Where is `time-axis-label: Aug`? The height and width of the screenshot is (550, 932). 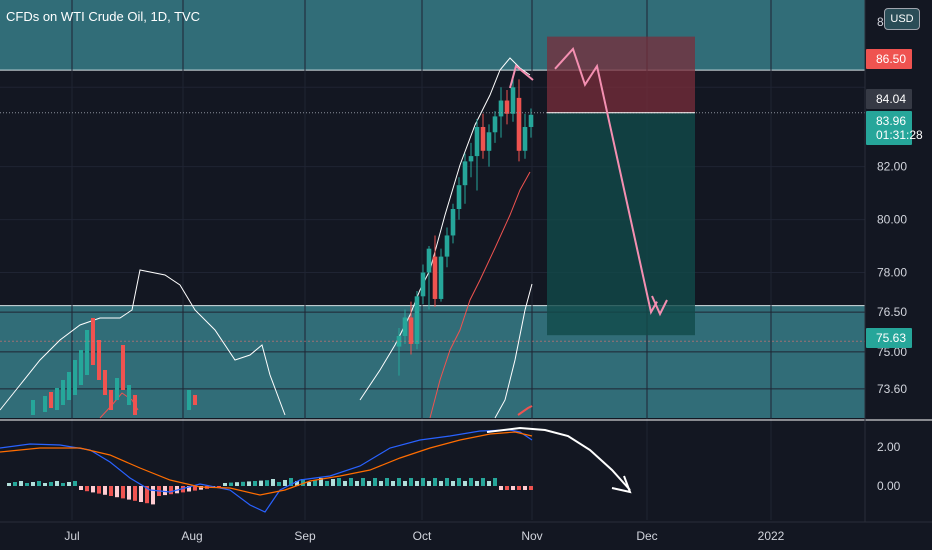 time-axis-label: Aug is located at coordinates (191, 536).